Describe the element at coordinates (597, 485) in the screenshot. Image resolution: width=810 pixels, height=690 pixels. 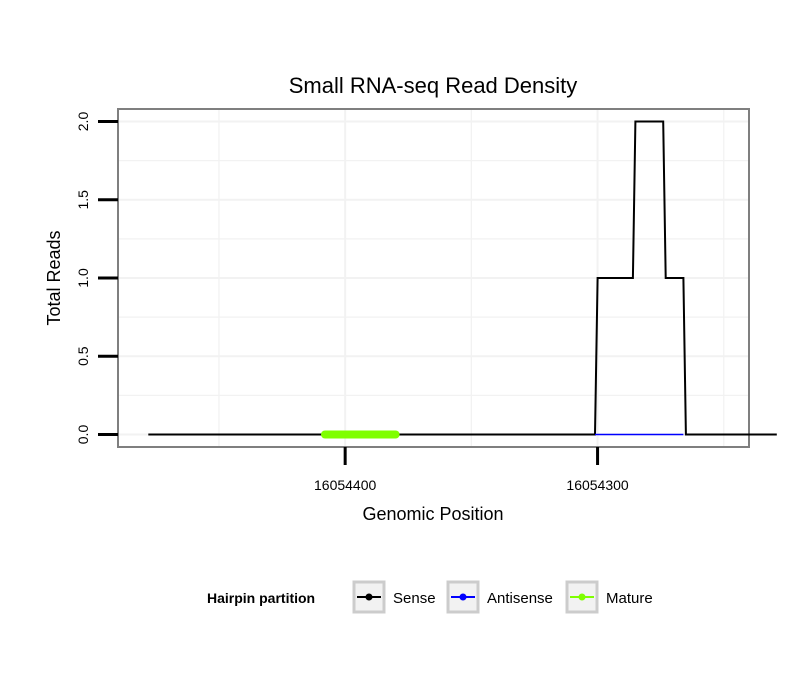
I see `x-tick-label: 16054300` at that location.